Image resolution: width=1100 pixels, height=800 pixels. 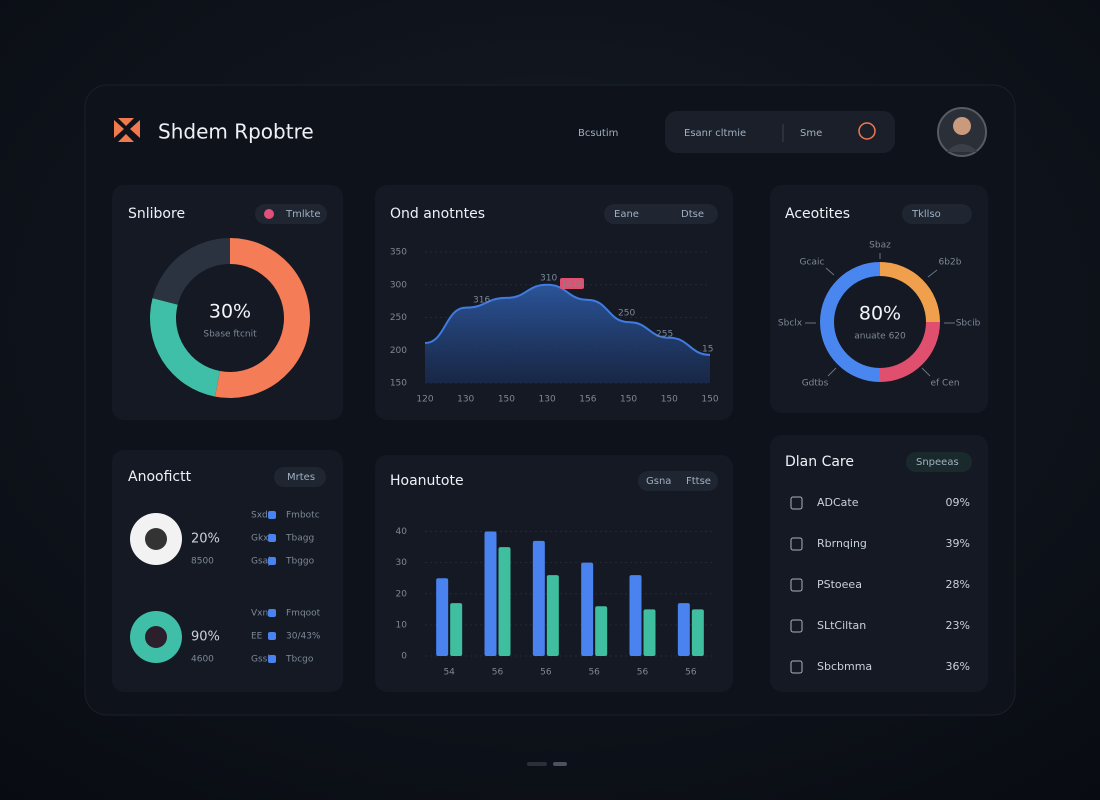 What do you see at coordinates (817, 214) in the screenshot?
I see `panel-title: Aceotites` at bounding box center [817, 214].